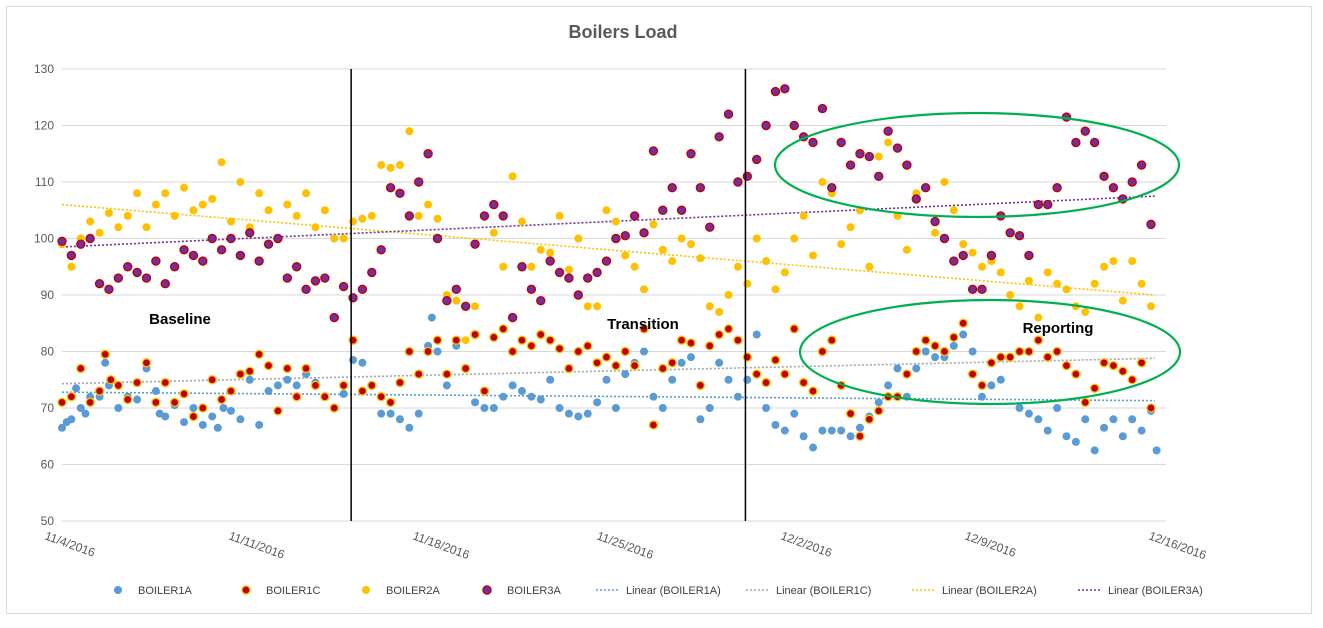  What do you see at coordinates (44, 126) in the screenshot?
I see `y-tick-label: 120` at bounding box center [44, 126].